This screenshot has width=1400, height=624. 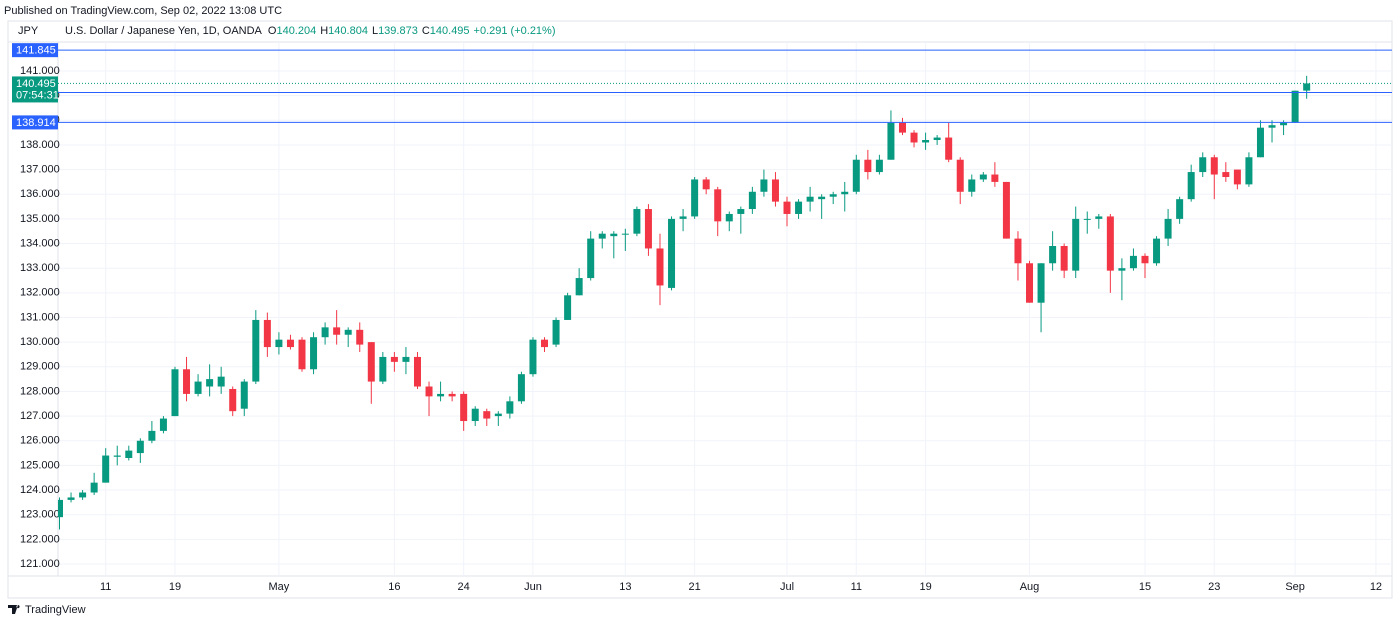 I want to click on y-tick-label: 127.000, so click(x=40, y=416).